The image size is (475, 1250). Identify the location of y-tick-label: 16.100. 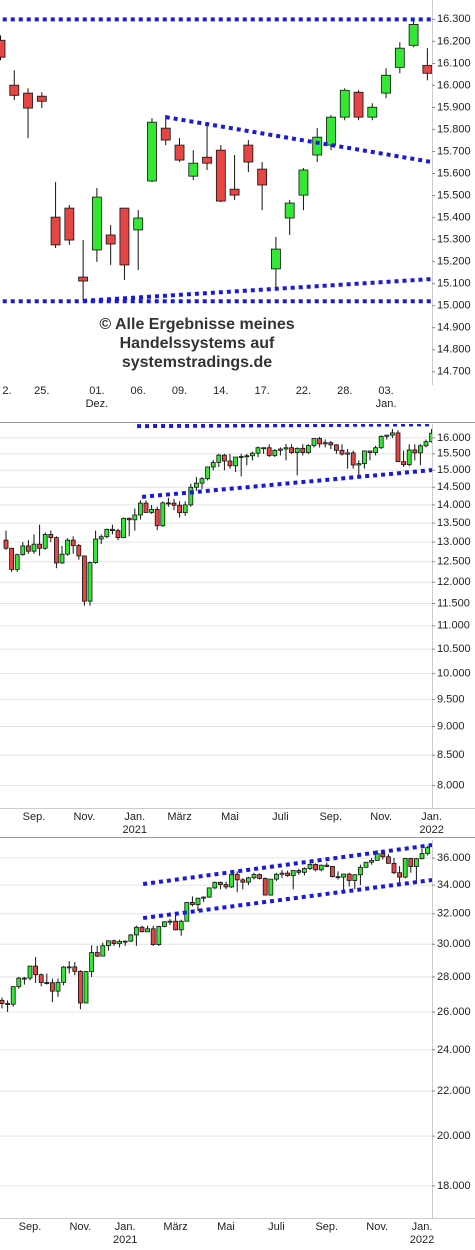
(454, 63).